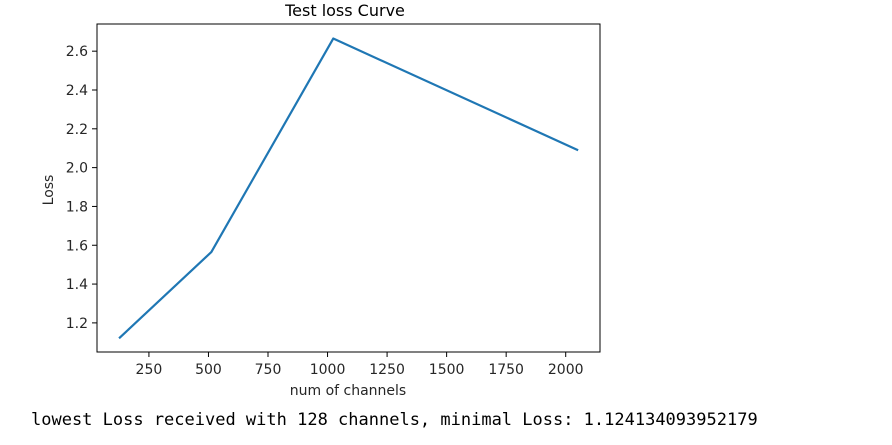  Describe the element at coordinates (208, 370) in the screenshot. I see `x-tick-label: 500` at that location.